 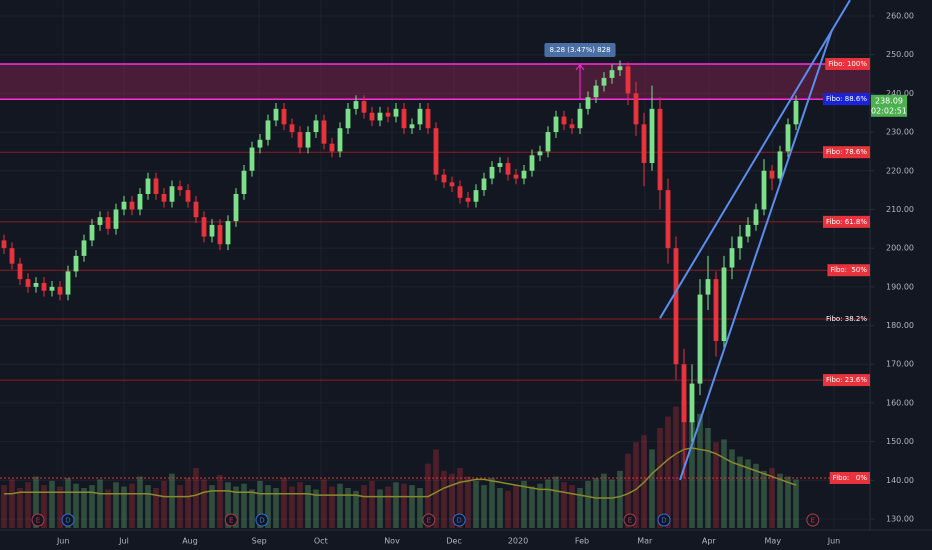 I want to click on y-tick-label: 240.00, so click(x=900, y=93).